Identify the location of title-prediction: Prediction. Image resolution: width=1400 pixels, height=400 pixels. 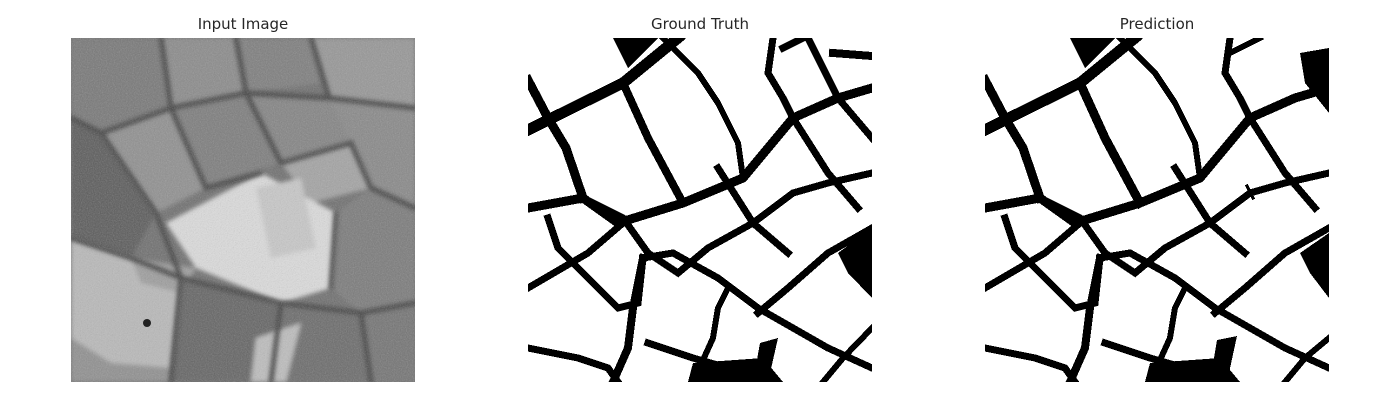
(1157, 24).